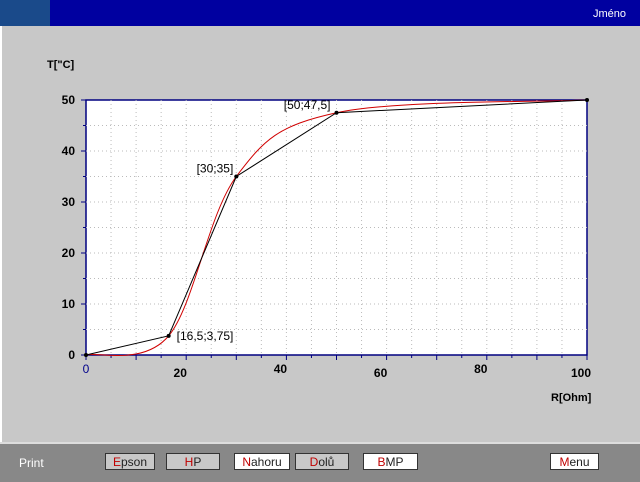  I want to click on title-bar: Jméno, so click(320, 13).